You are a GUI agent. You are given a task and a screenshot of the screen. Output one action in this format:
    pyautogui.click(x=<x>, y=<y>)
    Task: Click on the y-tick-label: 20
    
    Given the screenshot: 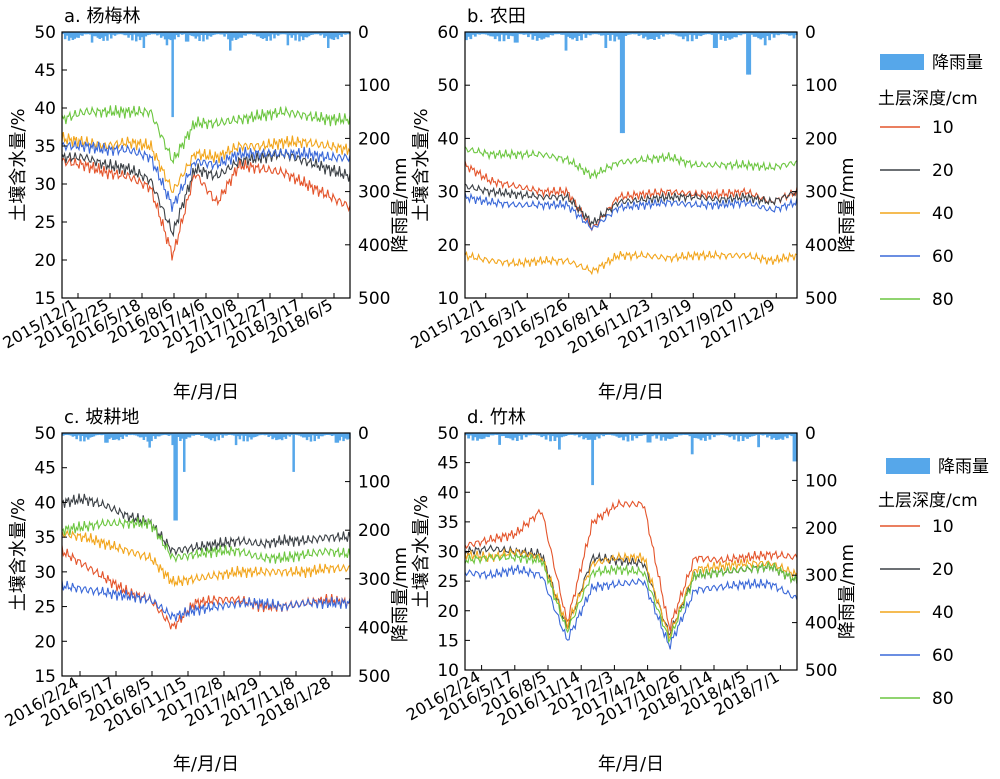 What is the action you would take?
    pyautogui.click(x=448, y=612)
    